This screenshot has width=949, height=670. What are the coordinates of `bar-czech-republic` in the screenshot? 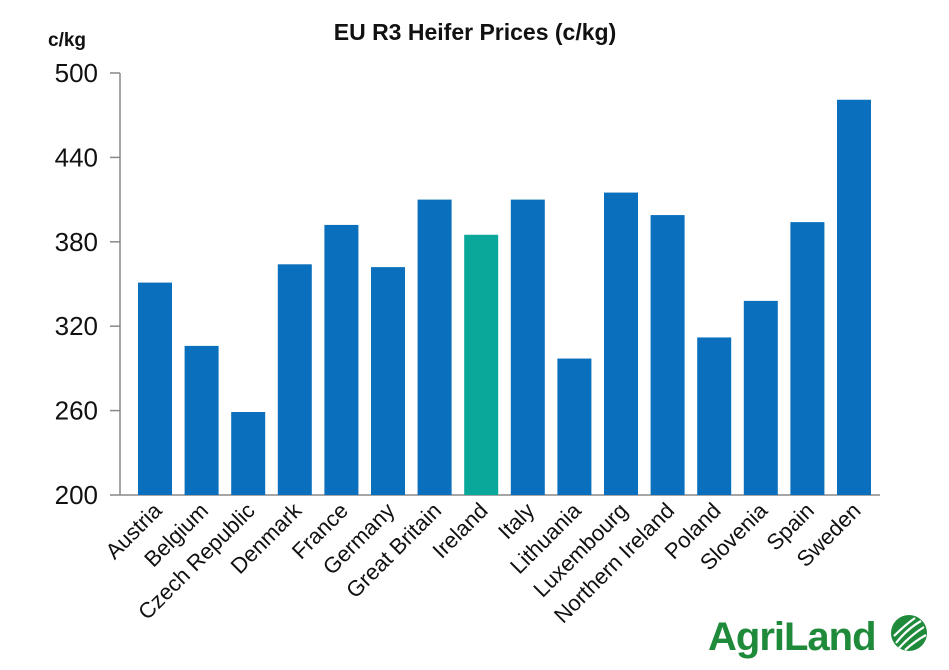 It's located at (248, 453).